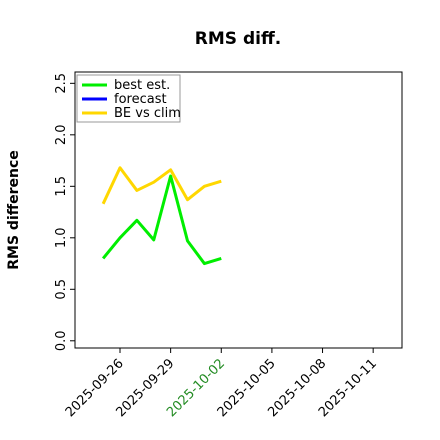  Describe the element at coordinates (61, 340) in the screenshot. I see `y-tick-label: 0.0` at that location.